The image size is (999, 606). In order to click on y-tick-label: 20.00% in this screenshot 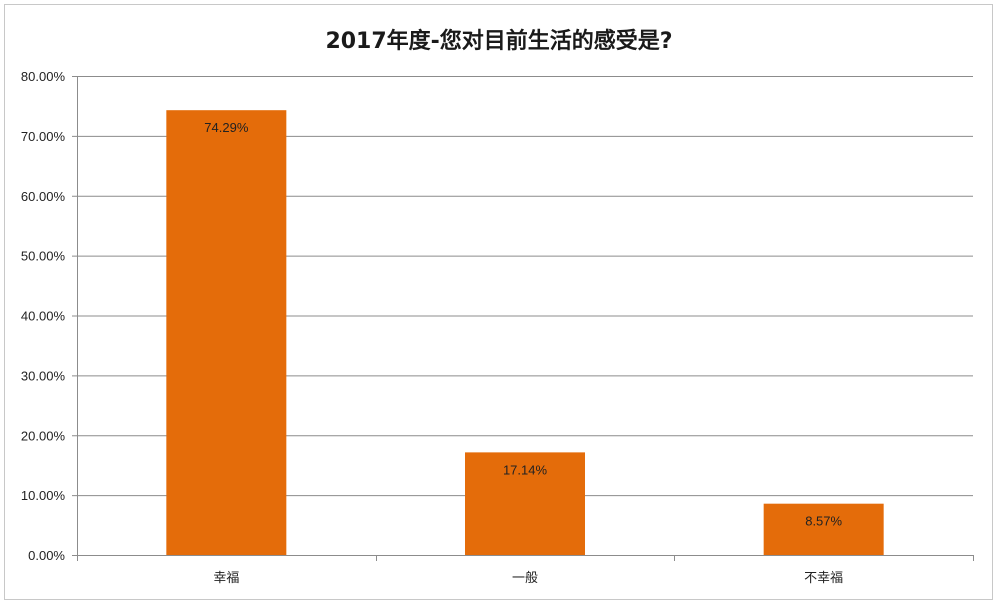, I will do `click(43, 435)`.